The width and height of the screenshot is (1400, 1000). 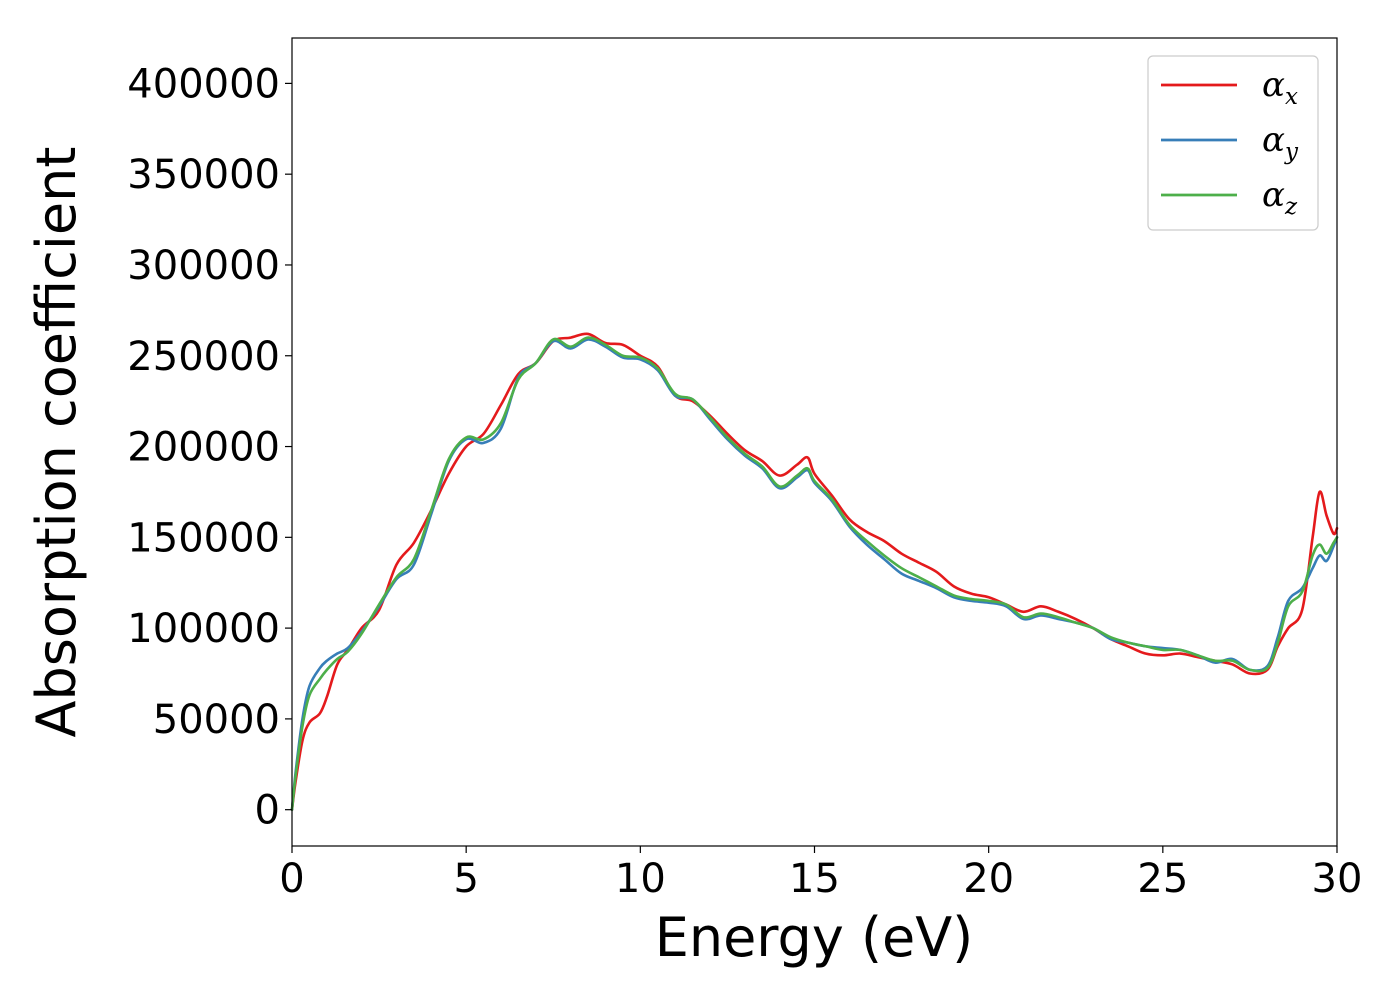 What do you see at coordinates (1280, 87) in the screenshot?
I see `legend-label-x: αx` at bounding box center [1280, 87].